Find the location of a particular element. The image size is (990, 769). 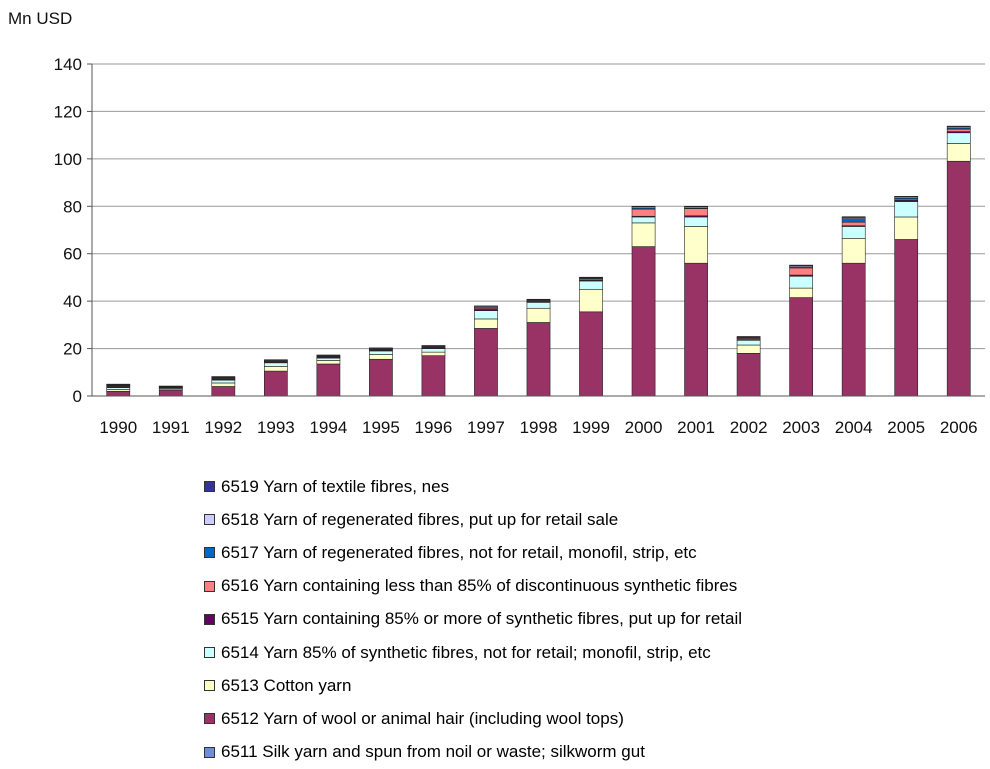

bar-segment-1994-s3 is located at coordinates (328, 359).